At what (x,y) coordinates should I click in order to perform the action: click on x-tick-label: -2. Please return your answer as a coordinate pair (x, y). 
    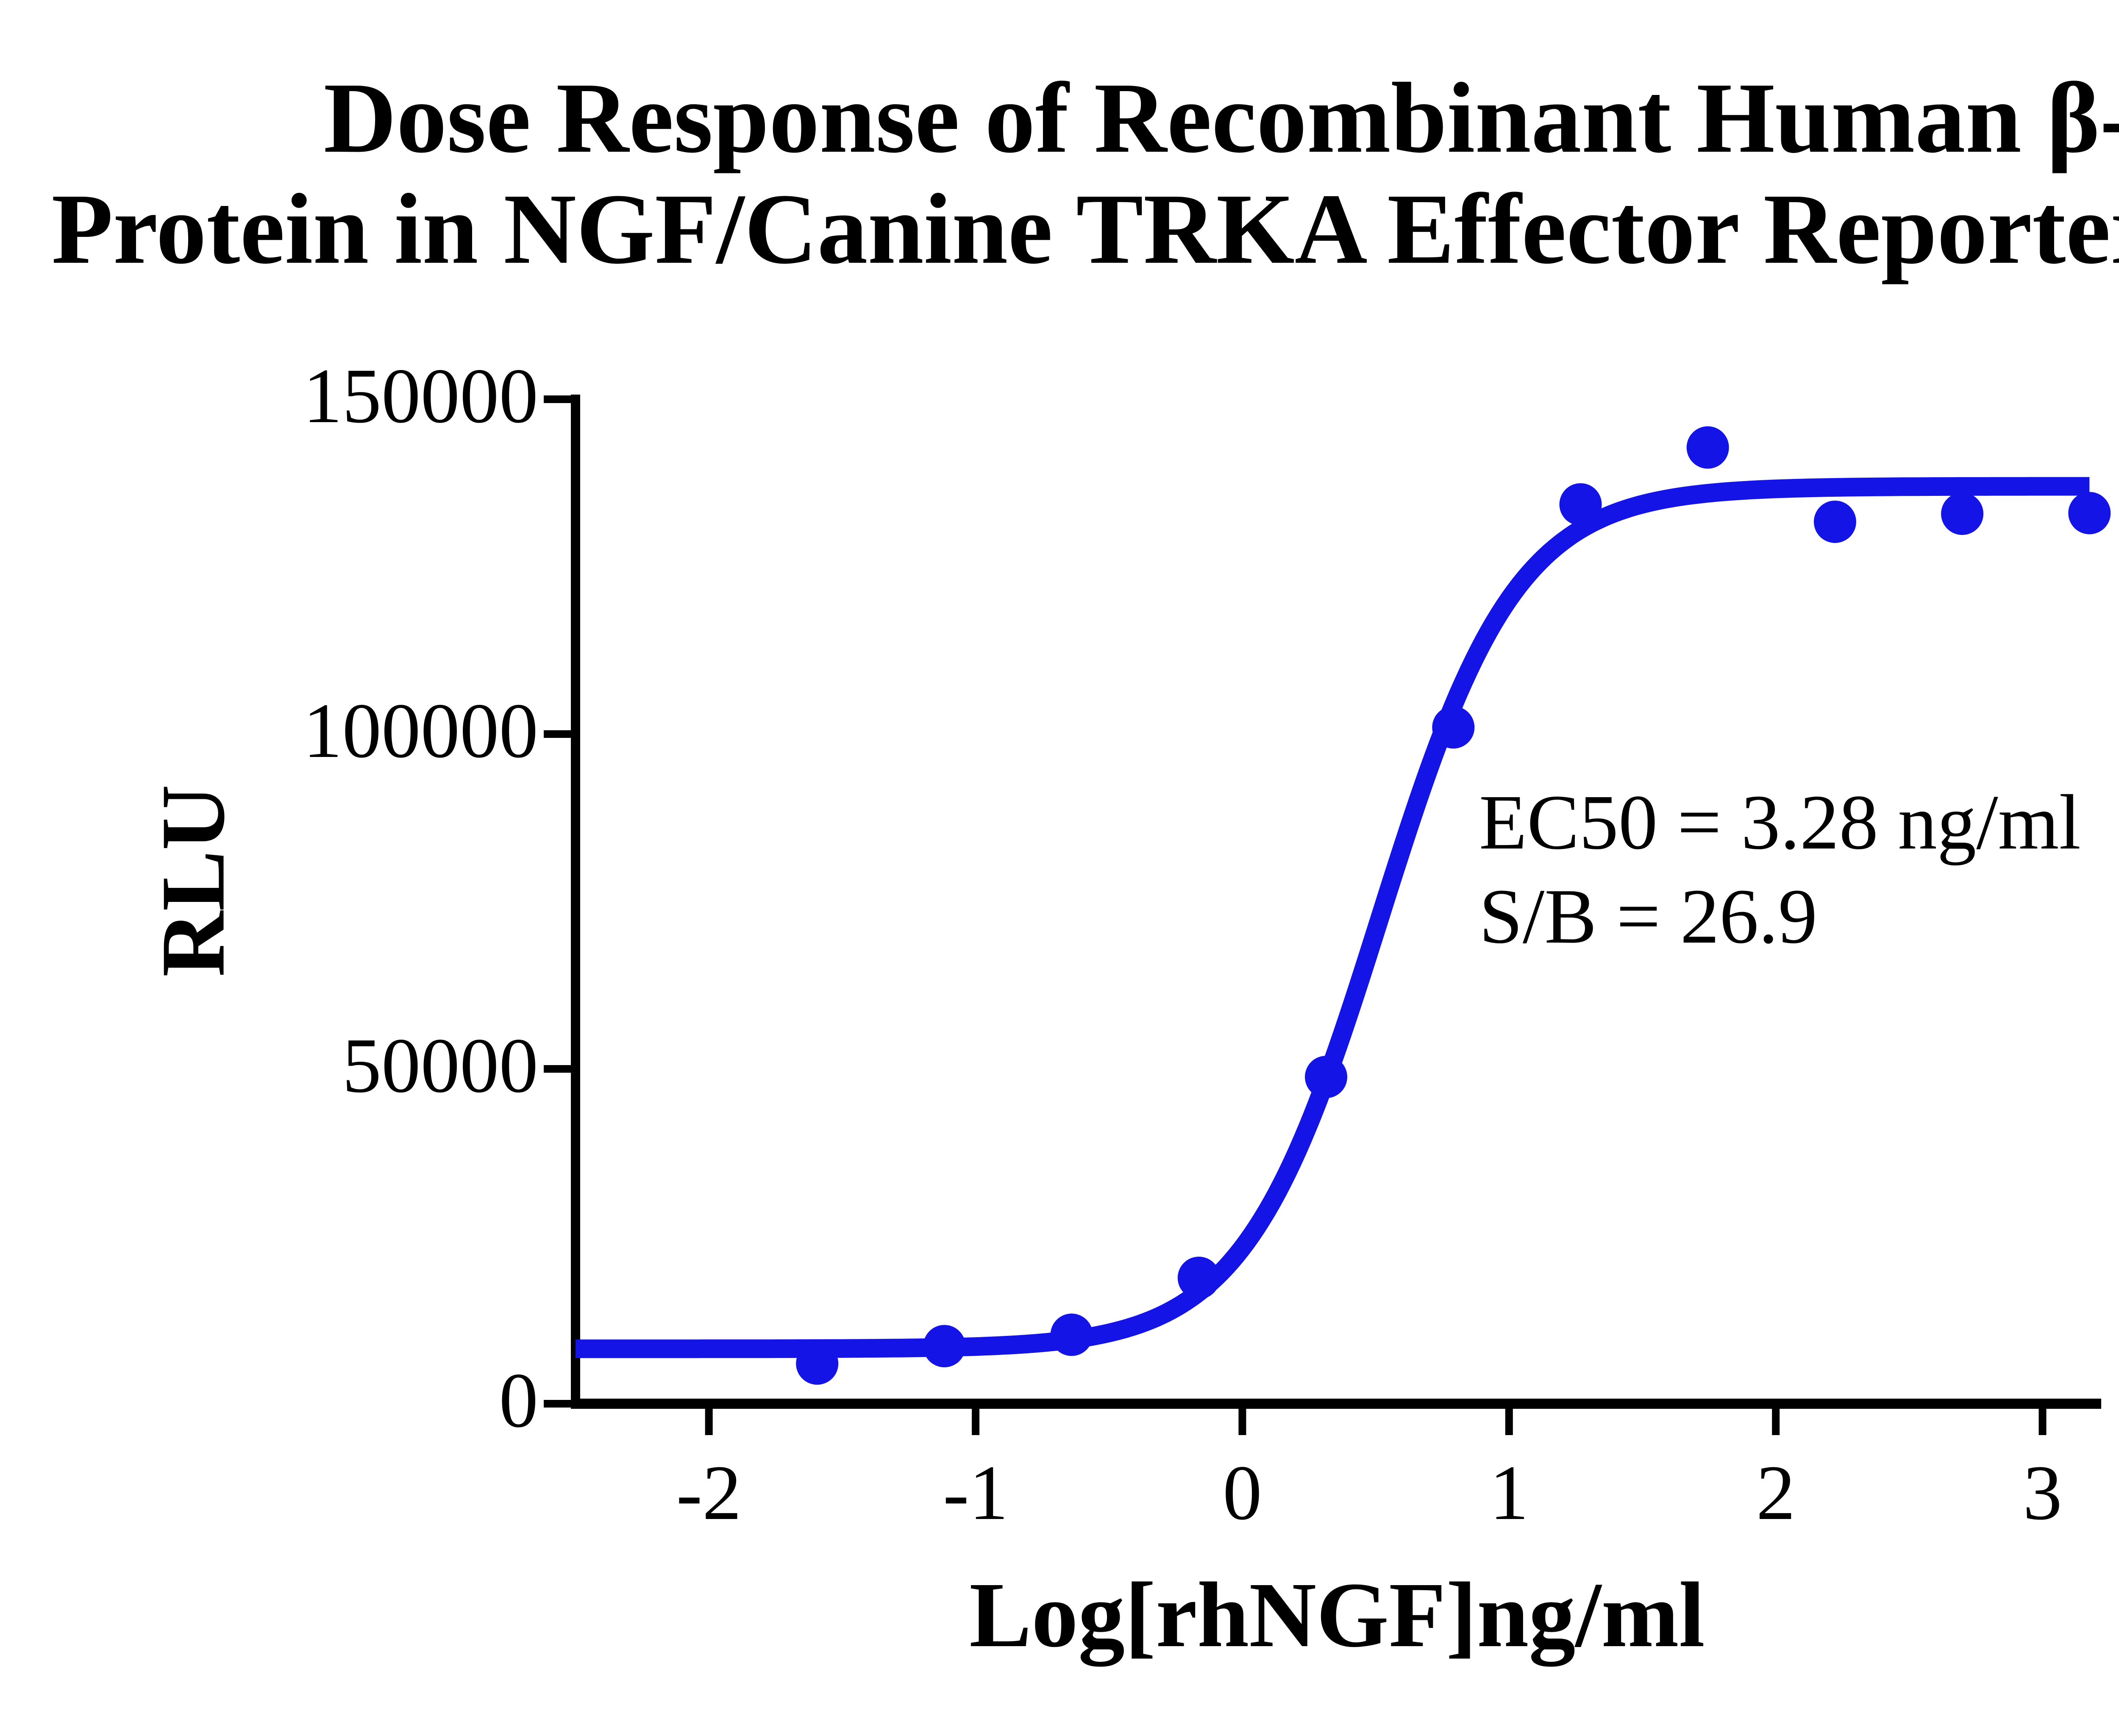
    Looking at the image, I should click on (709, 1492).